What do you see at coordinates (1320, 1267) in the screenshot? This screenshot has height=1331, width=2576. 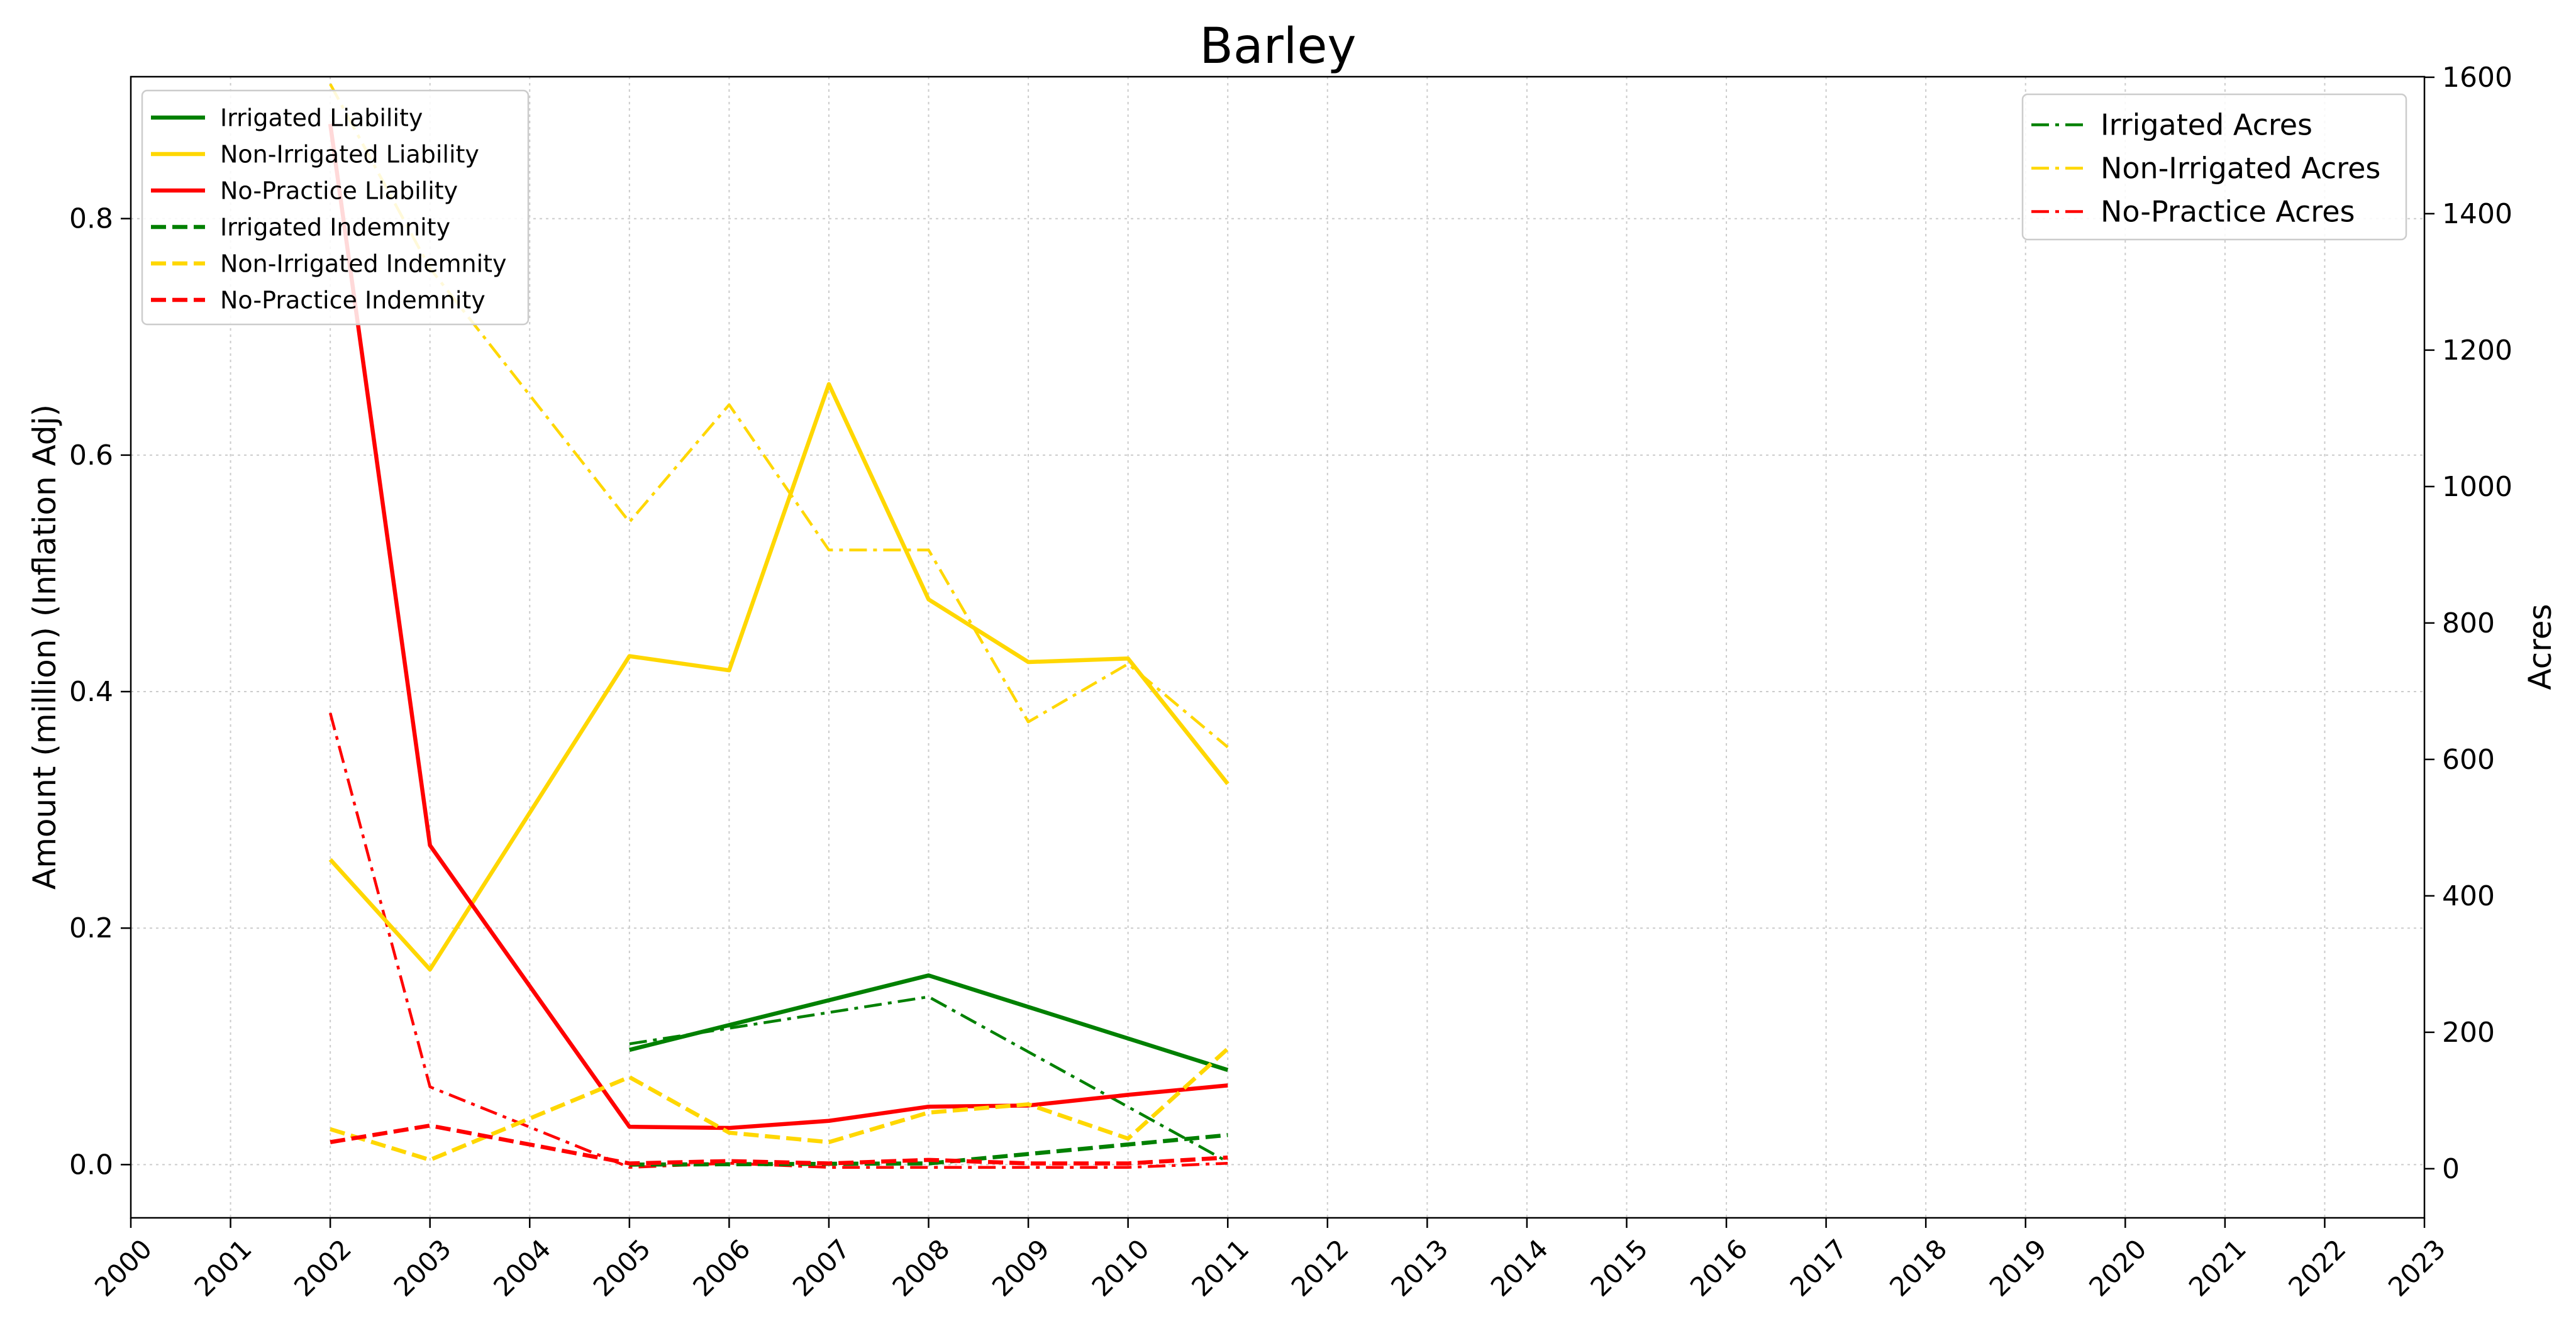 I see `x-tick-label: 2012` at bounding box center [1320, 1267].